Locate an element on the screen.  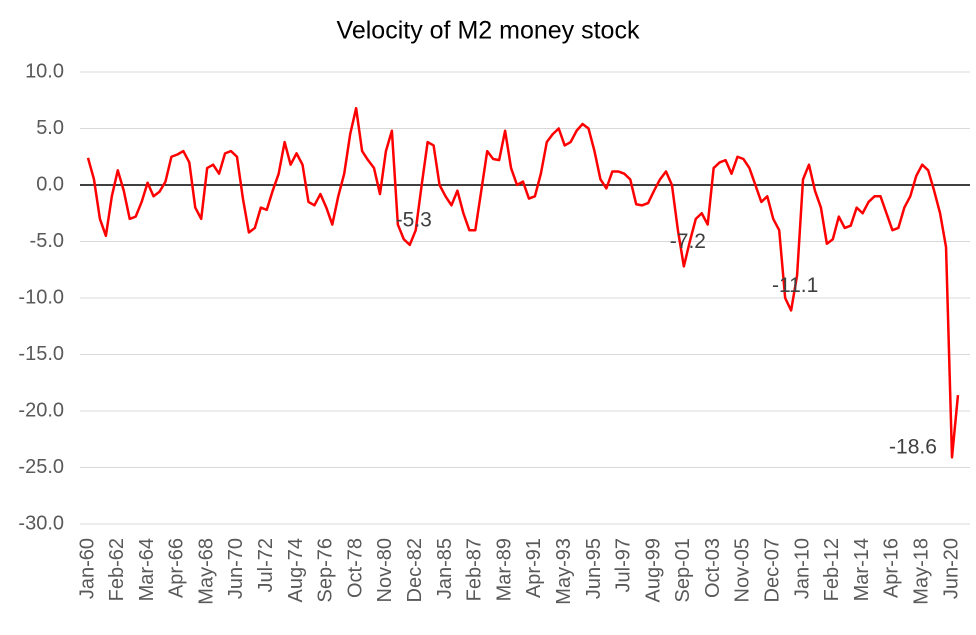
x-tick-label: Apr-91 is located at coordinates (534, 568).